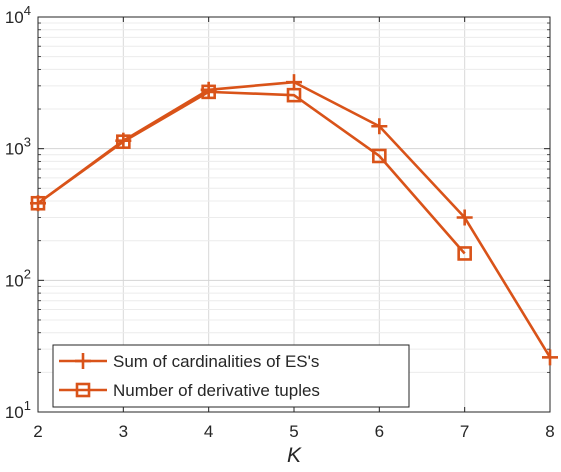  What do you see at coordinates (293, 431) in the screenshot?
I see `x-tick-label: 5` at bounding box center [293, 431].